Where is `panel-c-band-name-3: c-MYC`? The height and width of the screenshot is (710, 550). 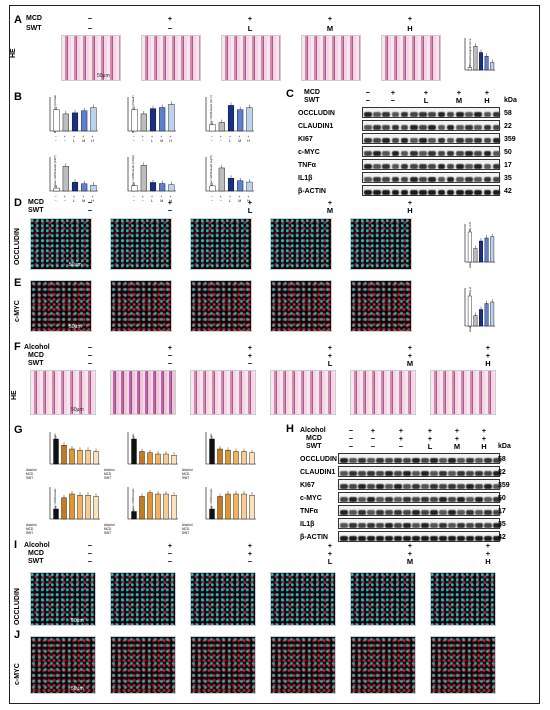 panel-c-band-name-3: c-MYC is located at coordinates (309, 152).